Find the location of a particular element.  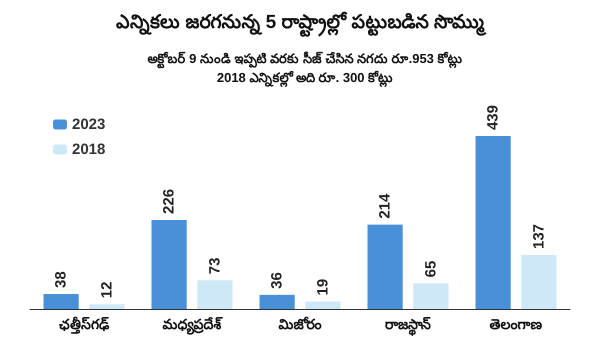

legend-label: 2018 is located at coordinates (89, 149).